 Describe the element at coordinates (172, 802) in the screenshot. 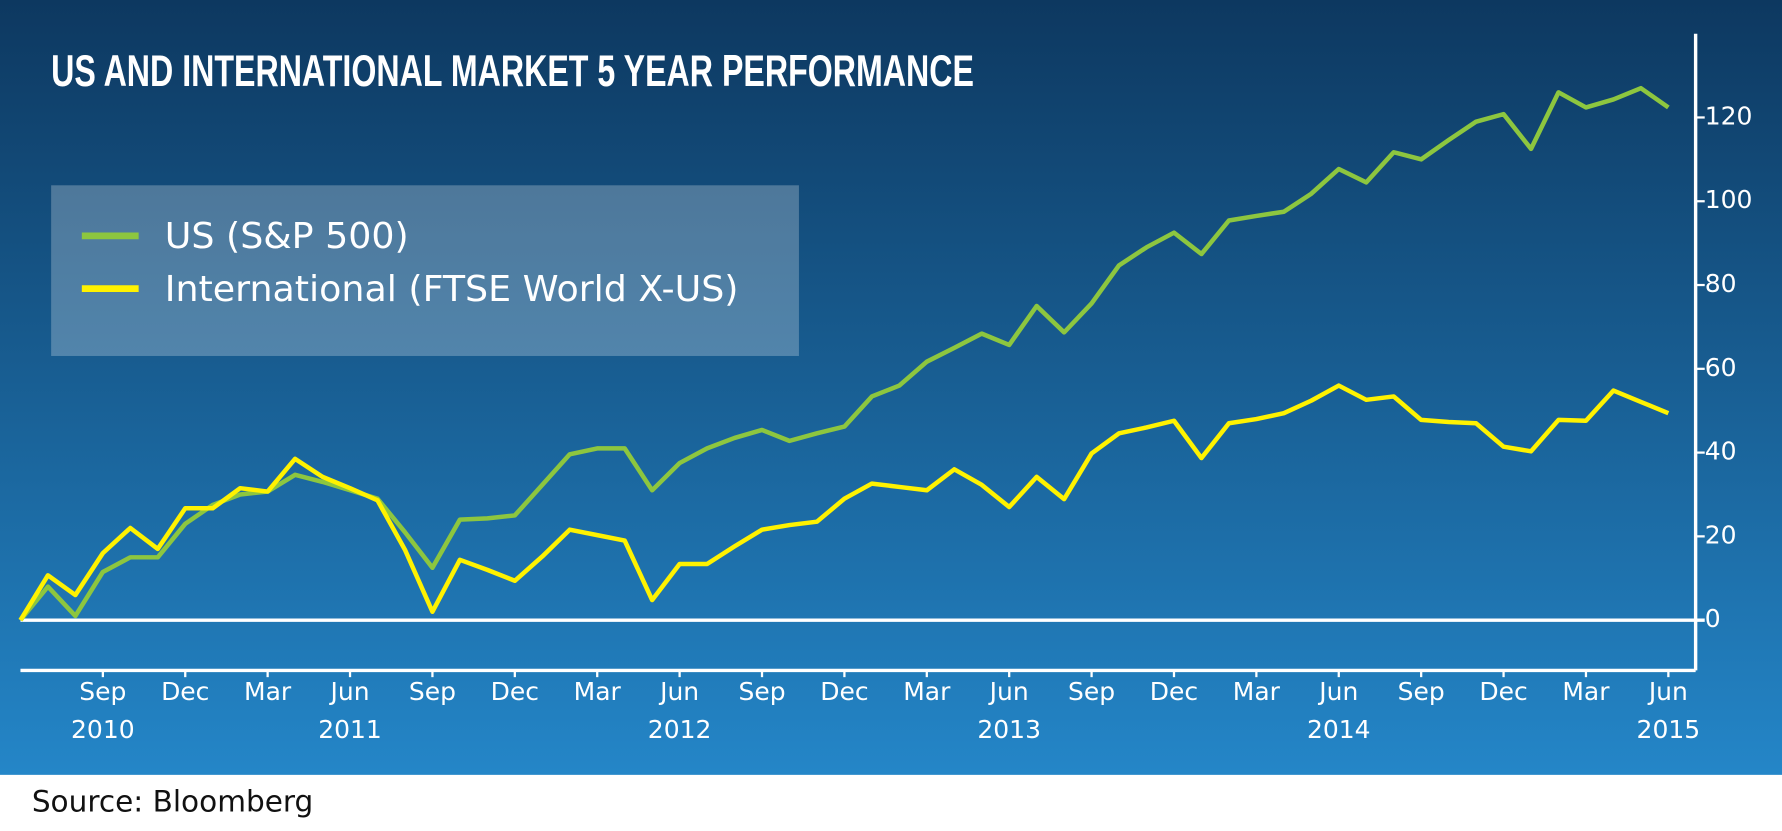

I see `source-note: Source: Bloomberg` at that location.